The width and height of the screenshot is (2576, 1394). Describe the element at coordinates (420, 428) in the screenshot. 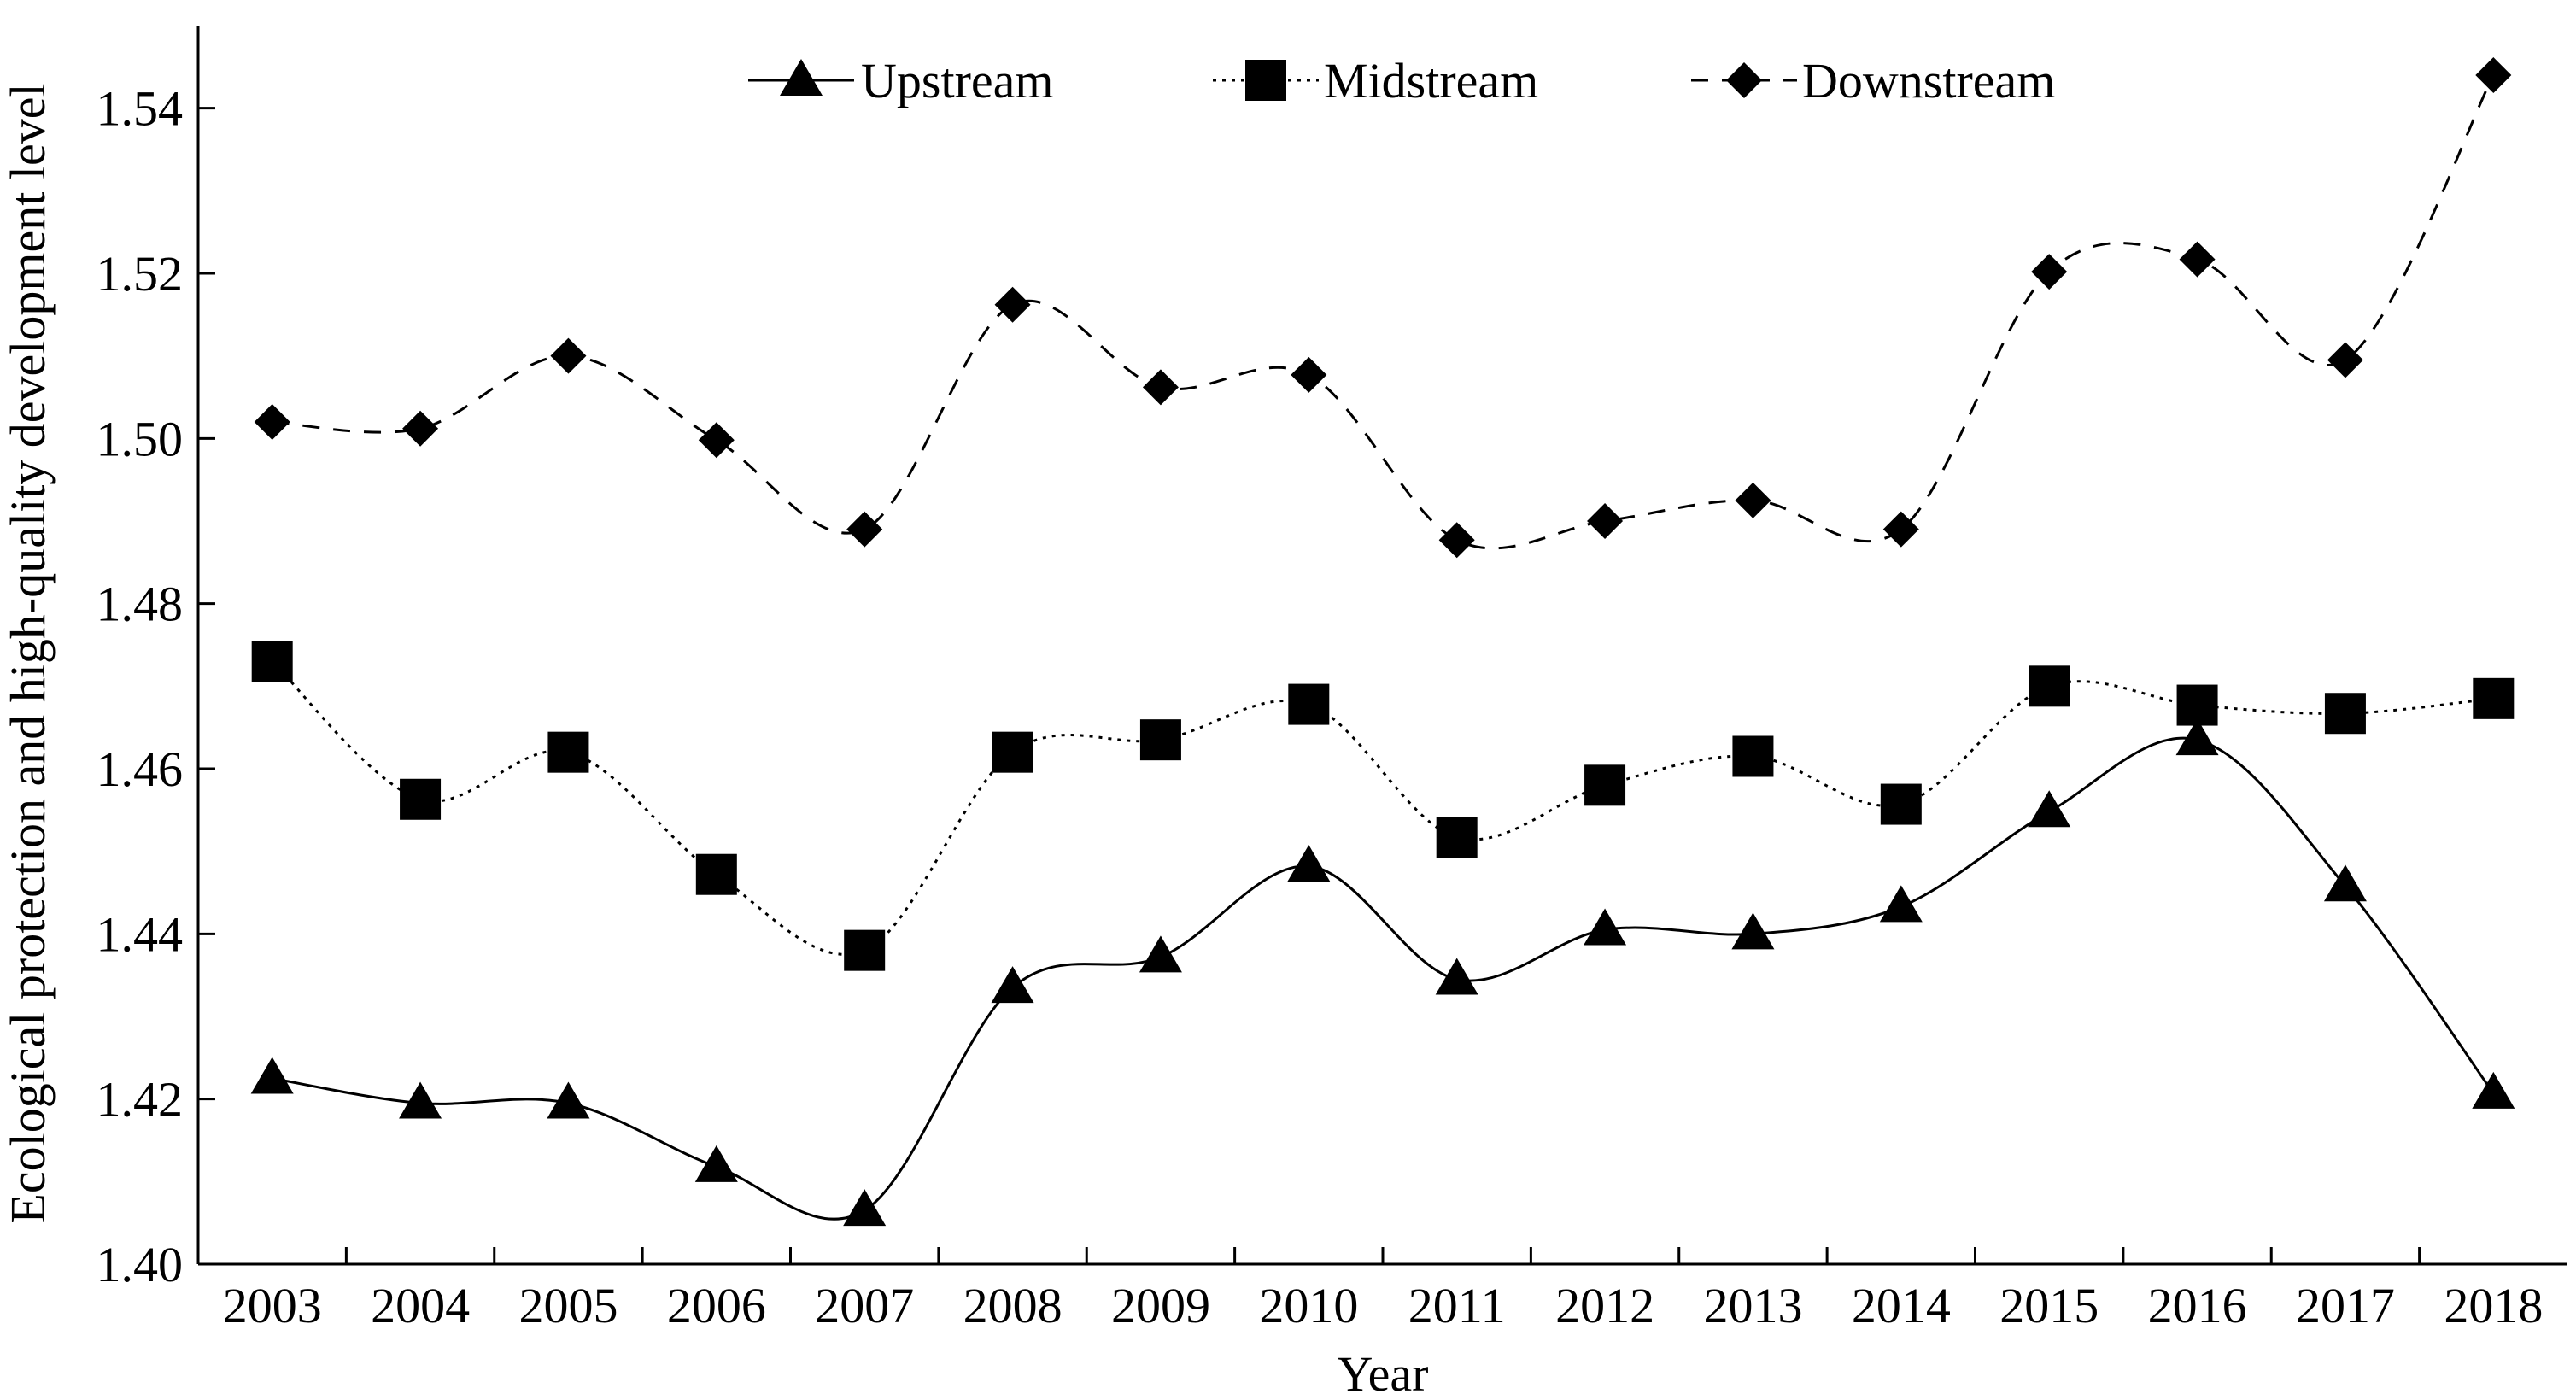

I see `downstream-point-2004` at that location.